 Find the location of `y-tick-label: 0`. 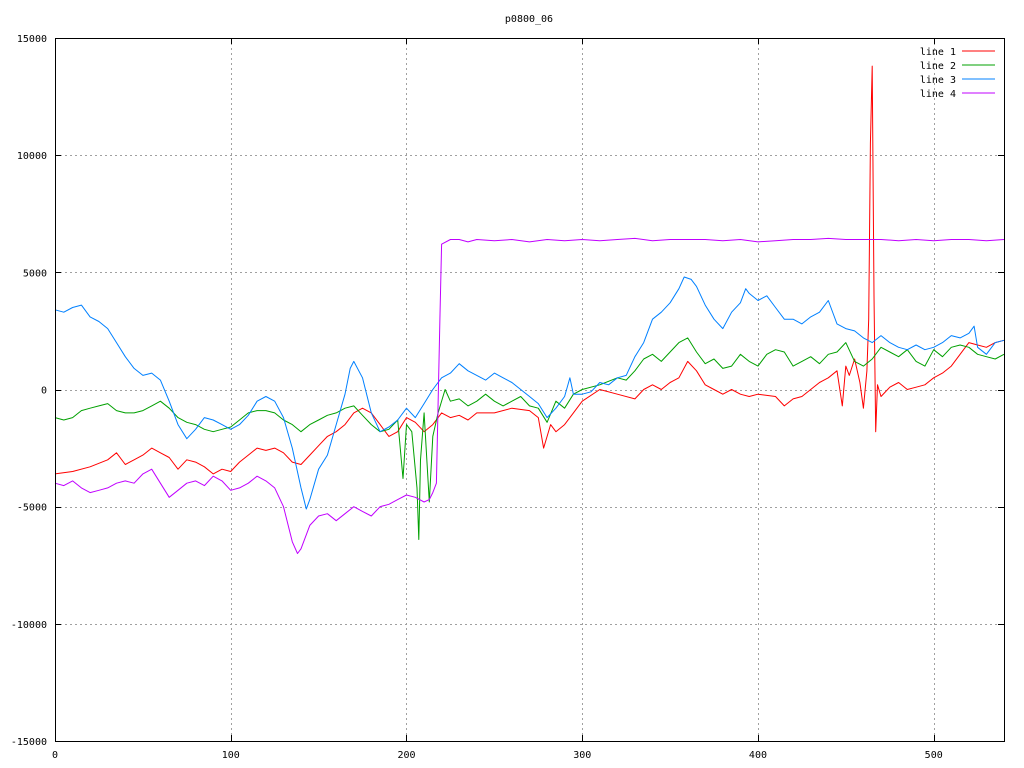

y-tick-label: 0 is located at coordinates (44, 391).